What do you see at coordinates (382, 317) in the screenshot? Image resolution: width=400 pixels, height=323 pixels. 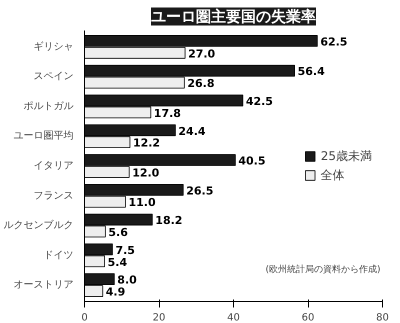 I see `x-tick-label: 80` at bounding box center [382, 317].